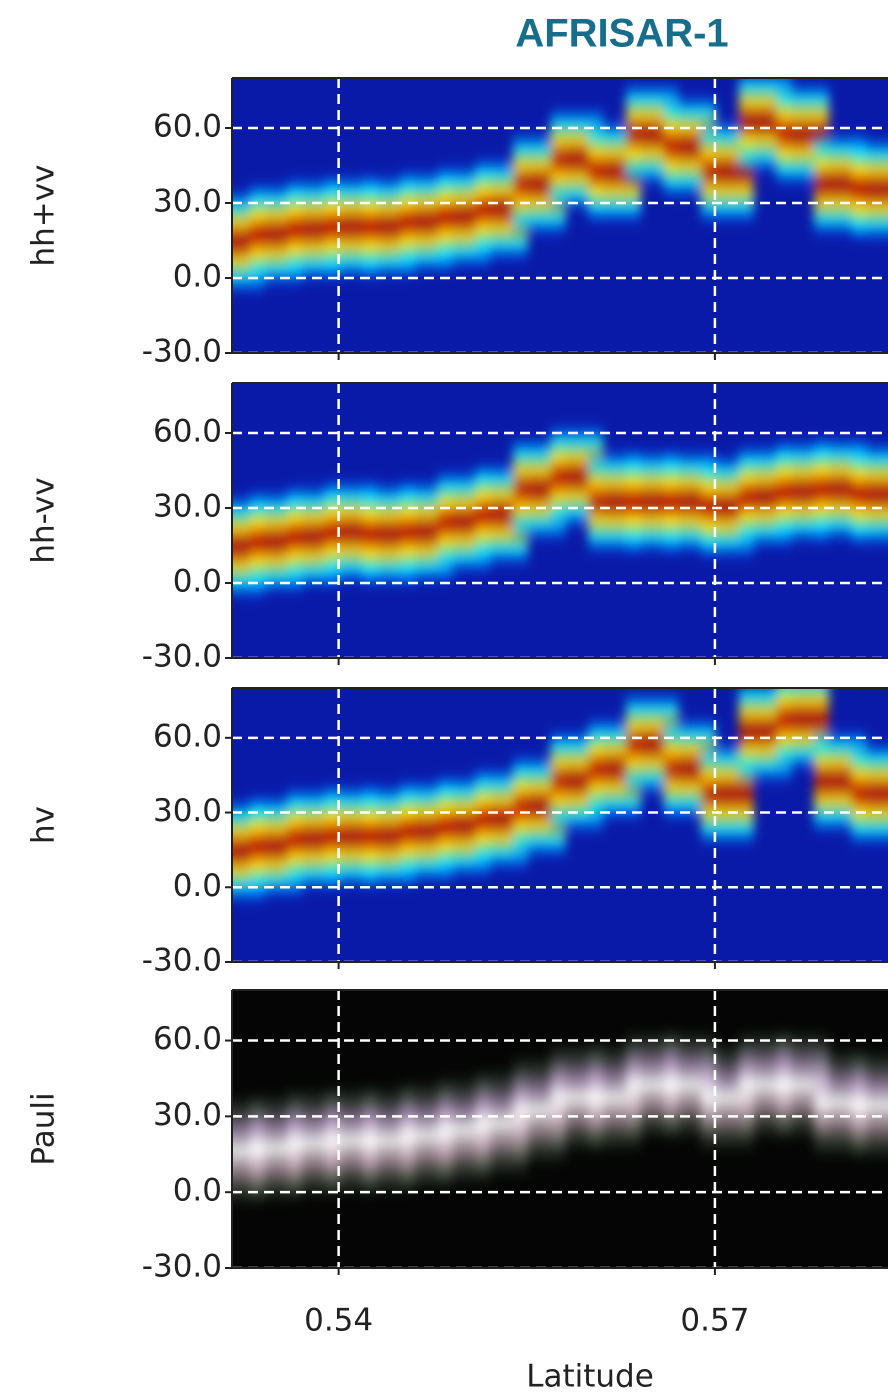  I want to click on y-axis-label: hv, so click(44, 825).